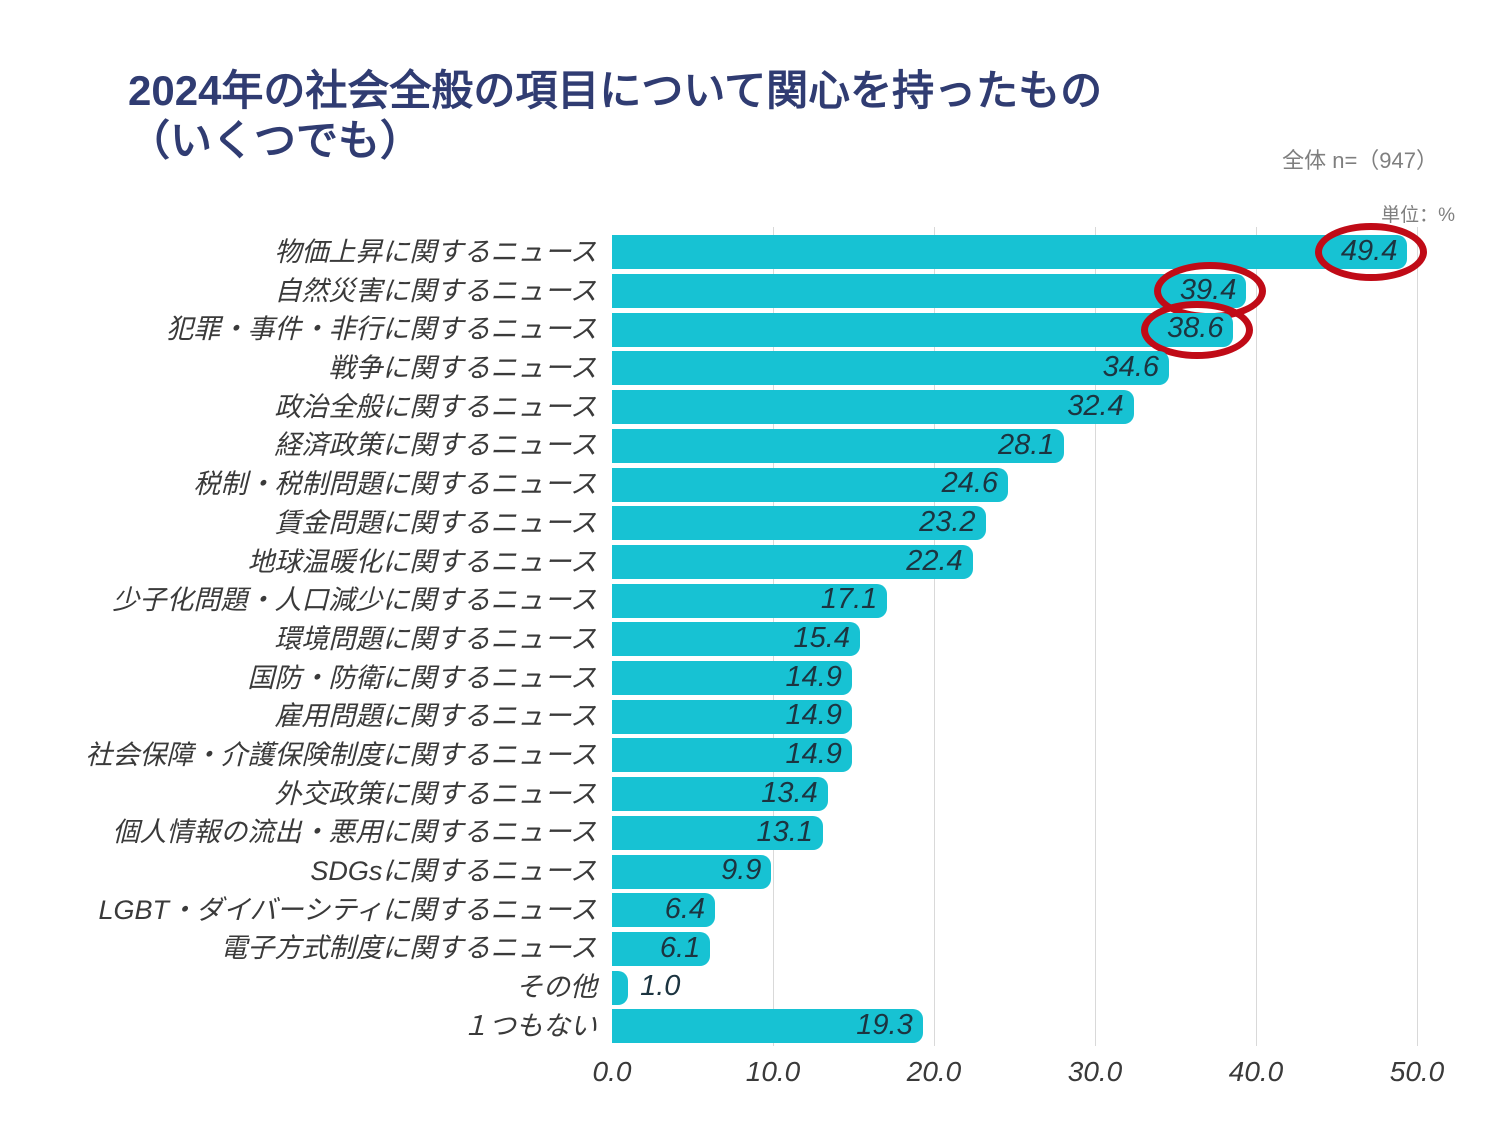  What do you see at coordinates (435, 252) in the screenshot?
I see `category-label: 物価上昇に関するニュース` at bounding box center [435, 252].